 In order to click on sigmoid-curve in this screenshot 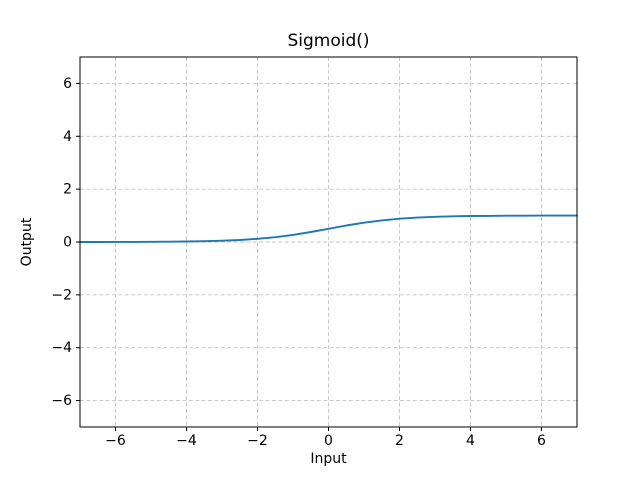, I will do `click(328, 228)`.